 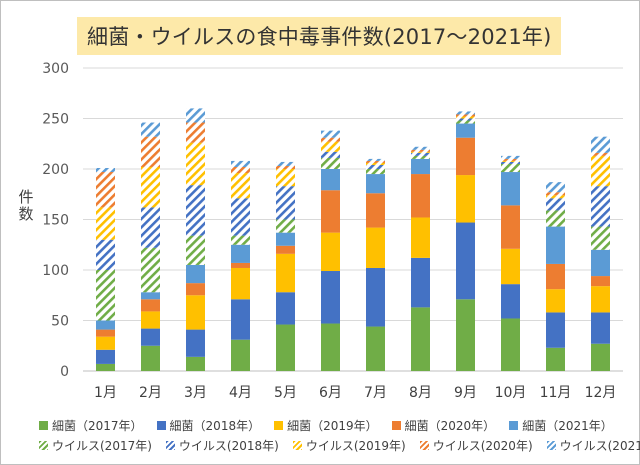 What do you see at coordinates (91, 425) in the screenshot?
I see `legend-item: 細菌（2017年）` at bounding box center [91, 425].